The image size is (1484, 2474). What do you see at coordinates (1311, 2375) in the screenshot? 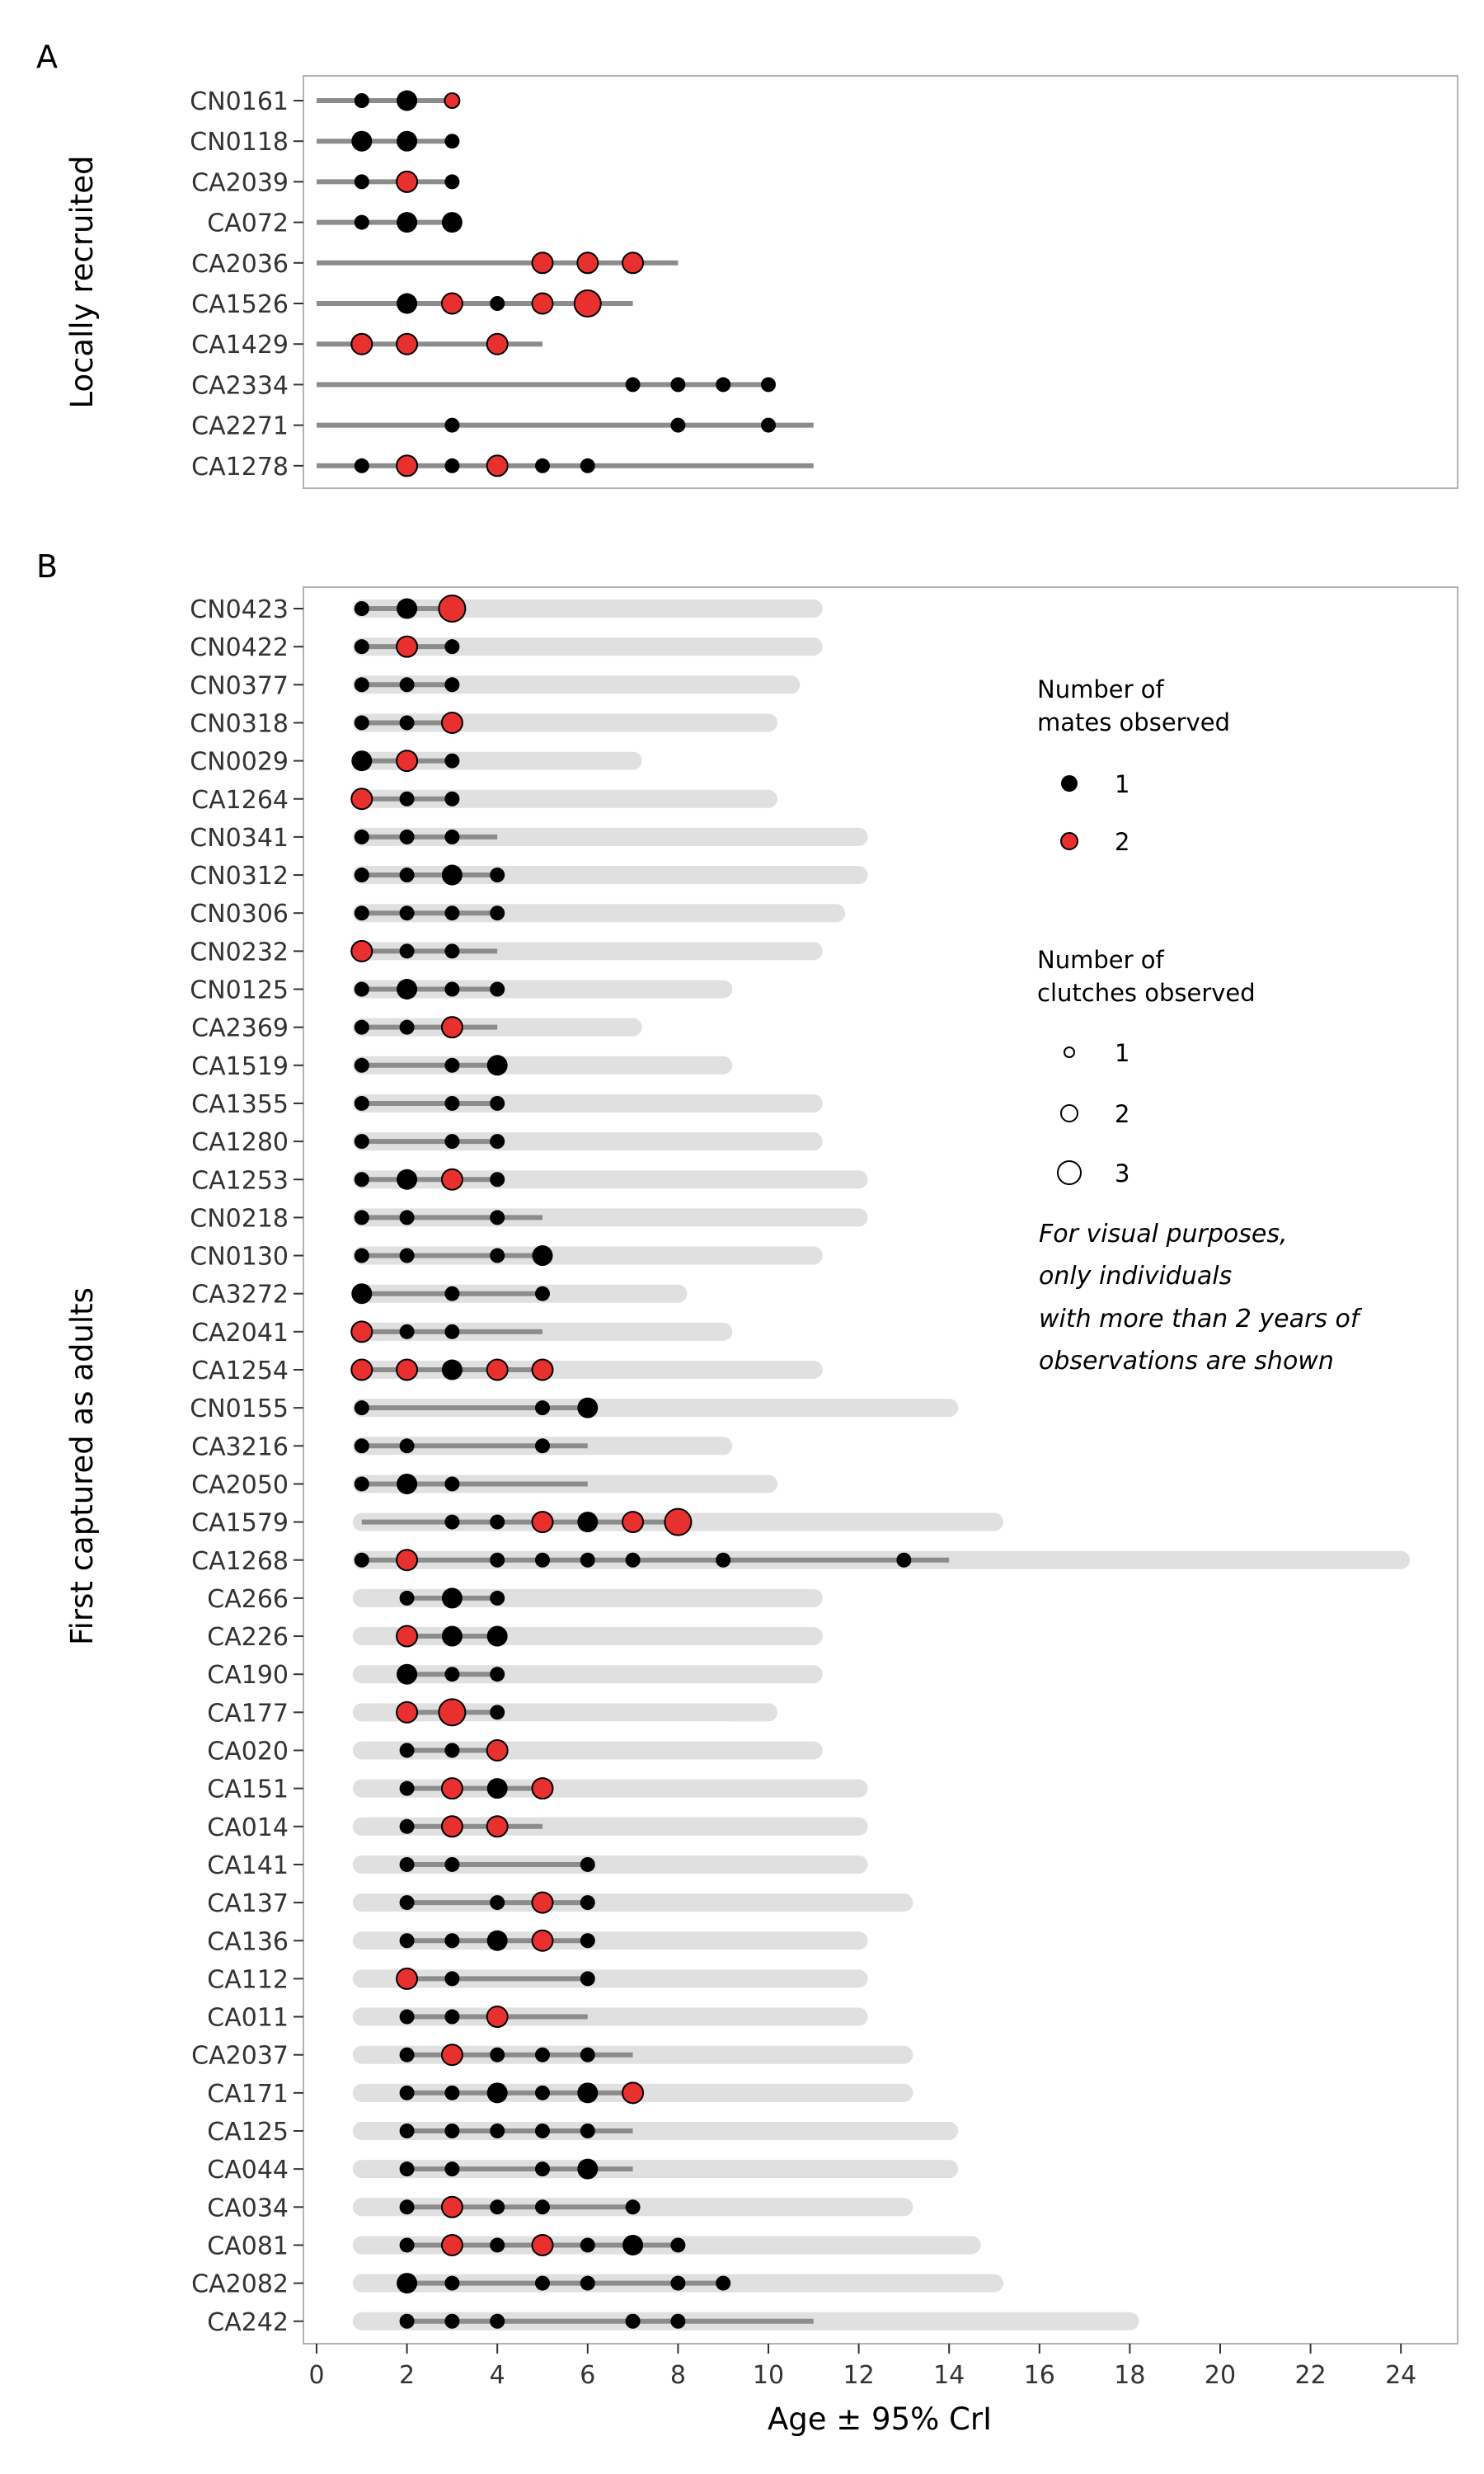
I see `xtick-label-22: 22` at bounding box center [1311, 2375].